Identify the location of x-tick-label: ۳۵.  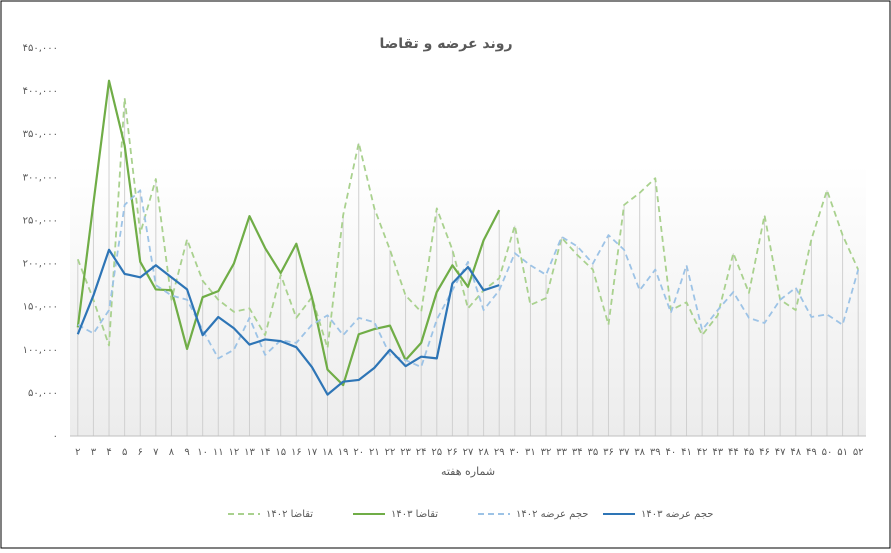
(592, 452).